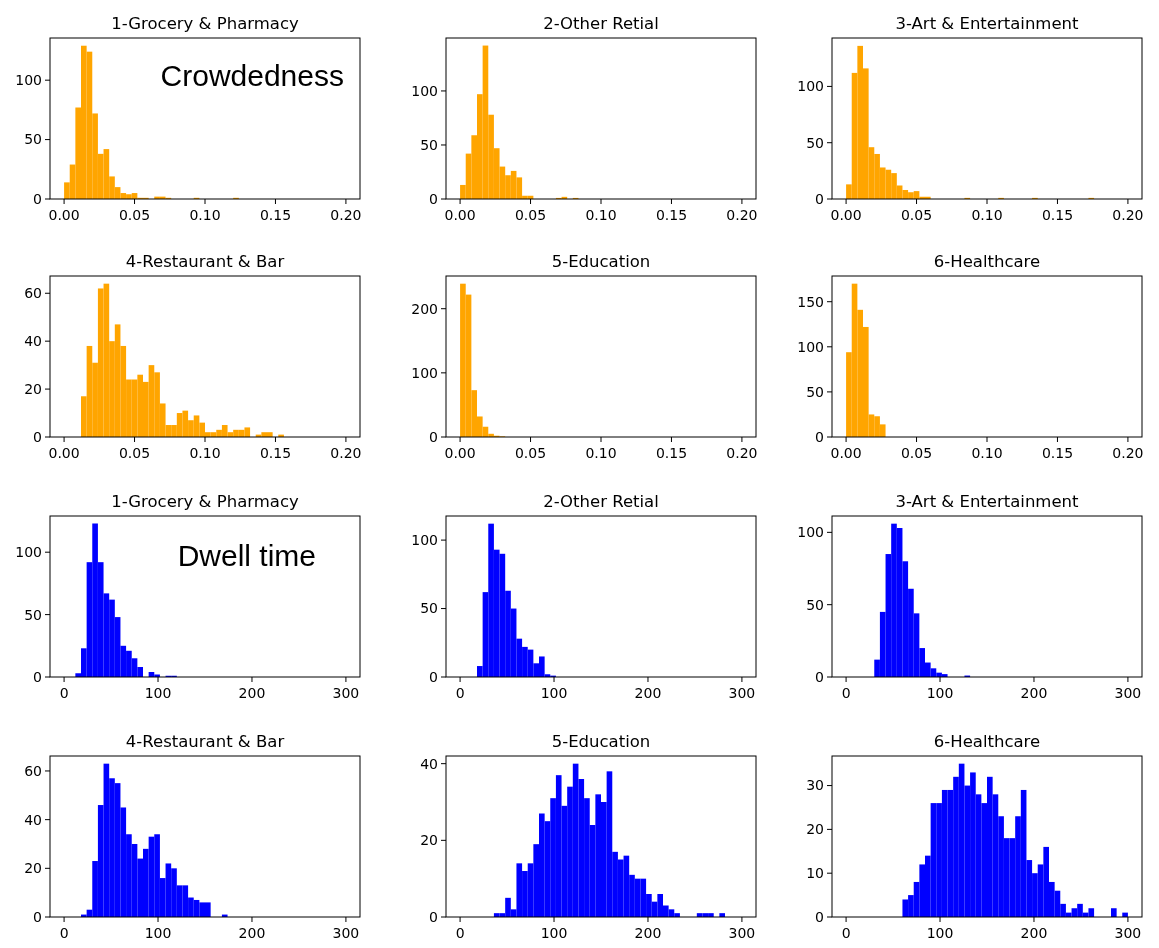 The height and width of the screenshot is (948, 1159). What do you see at coordinates (246, 555) in the screenshot?
I see `annotation: Dwell time` at bounding box center [246, 555].